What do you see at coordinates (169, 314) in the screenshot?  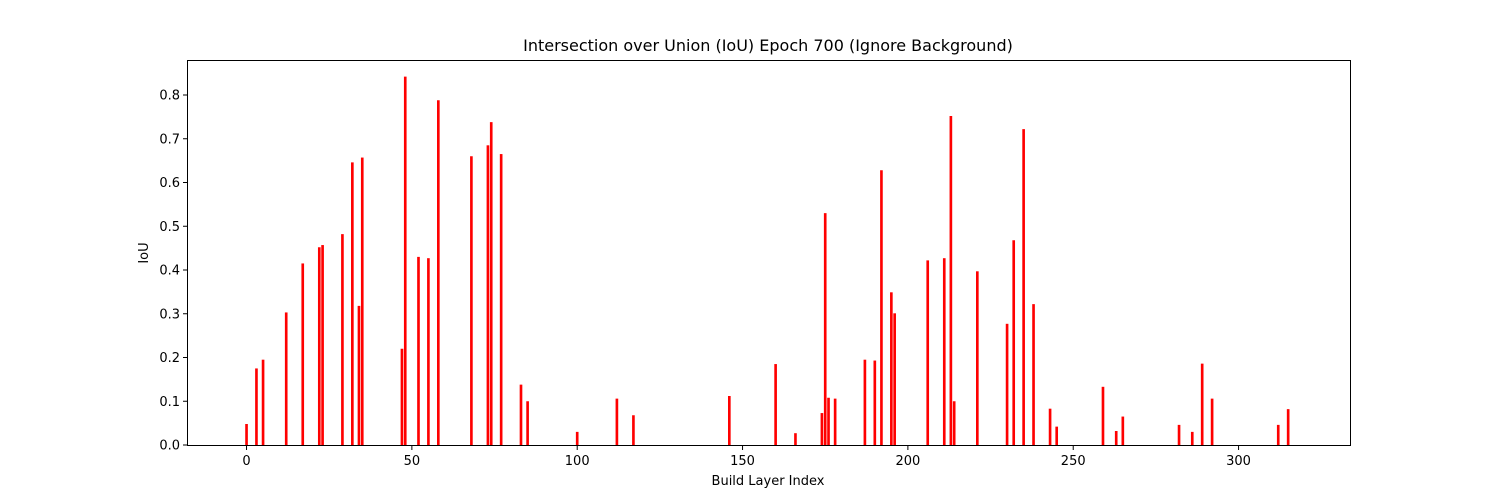 I see `y-tick-label: 0.3` at bounding box center [169, 314].